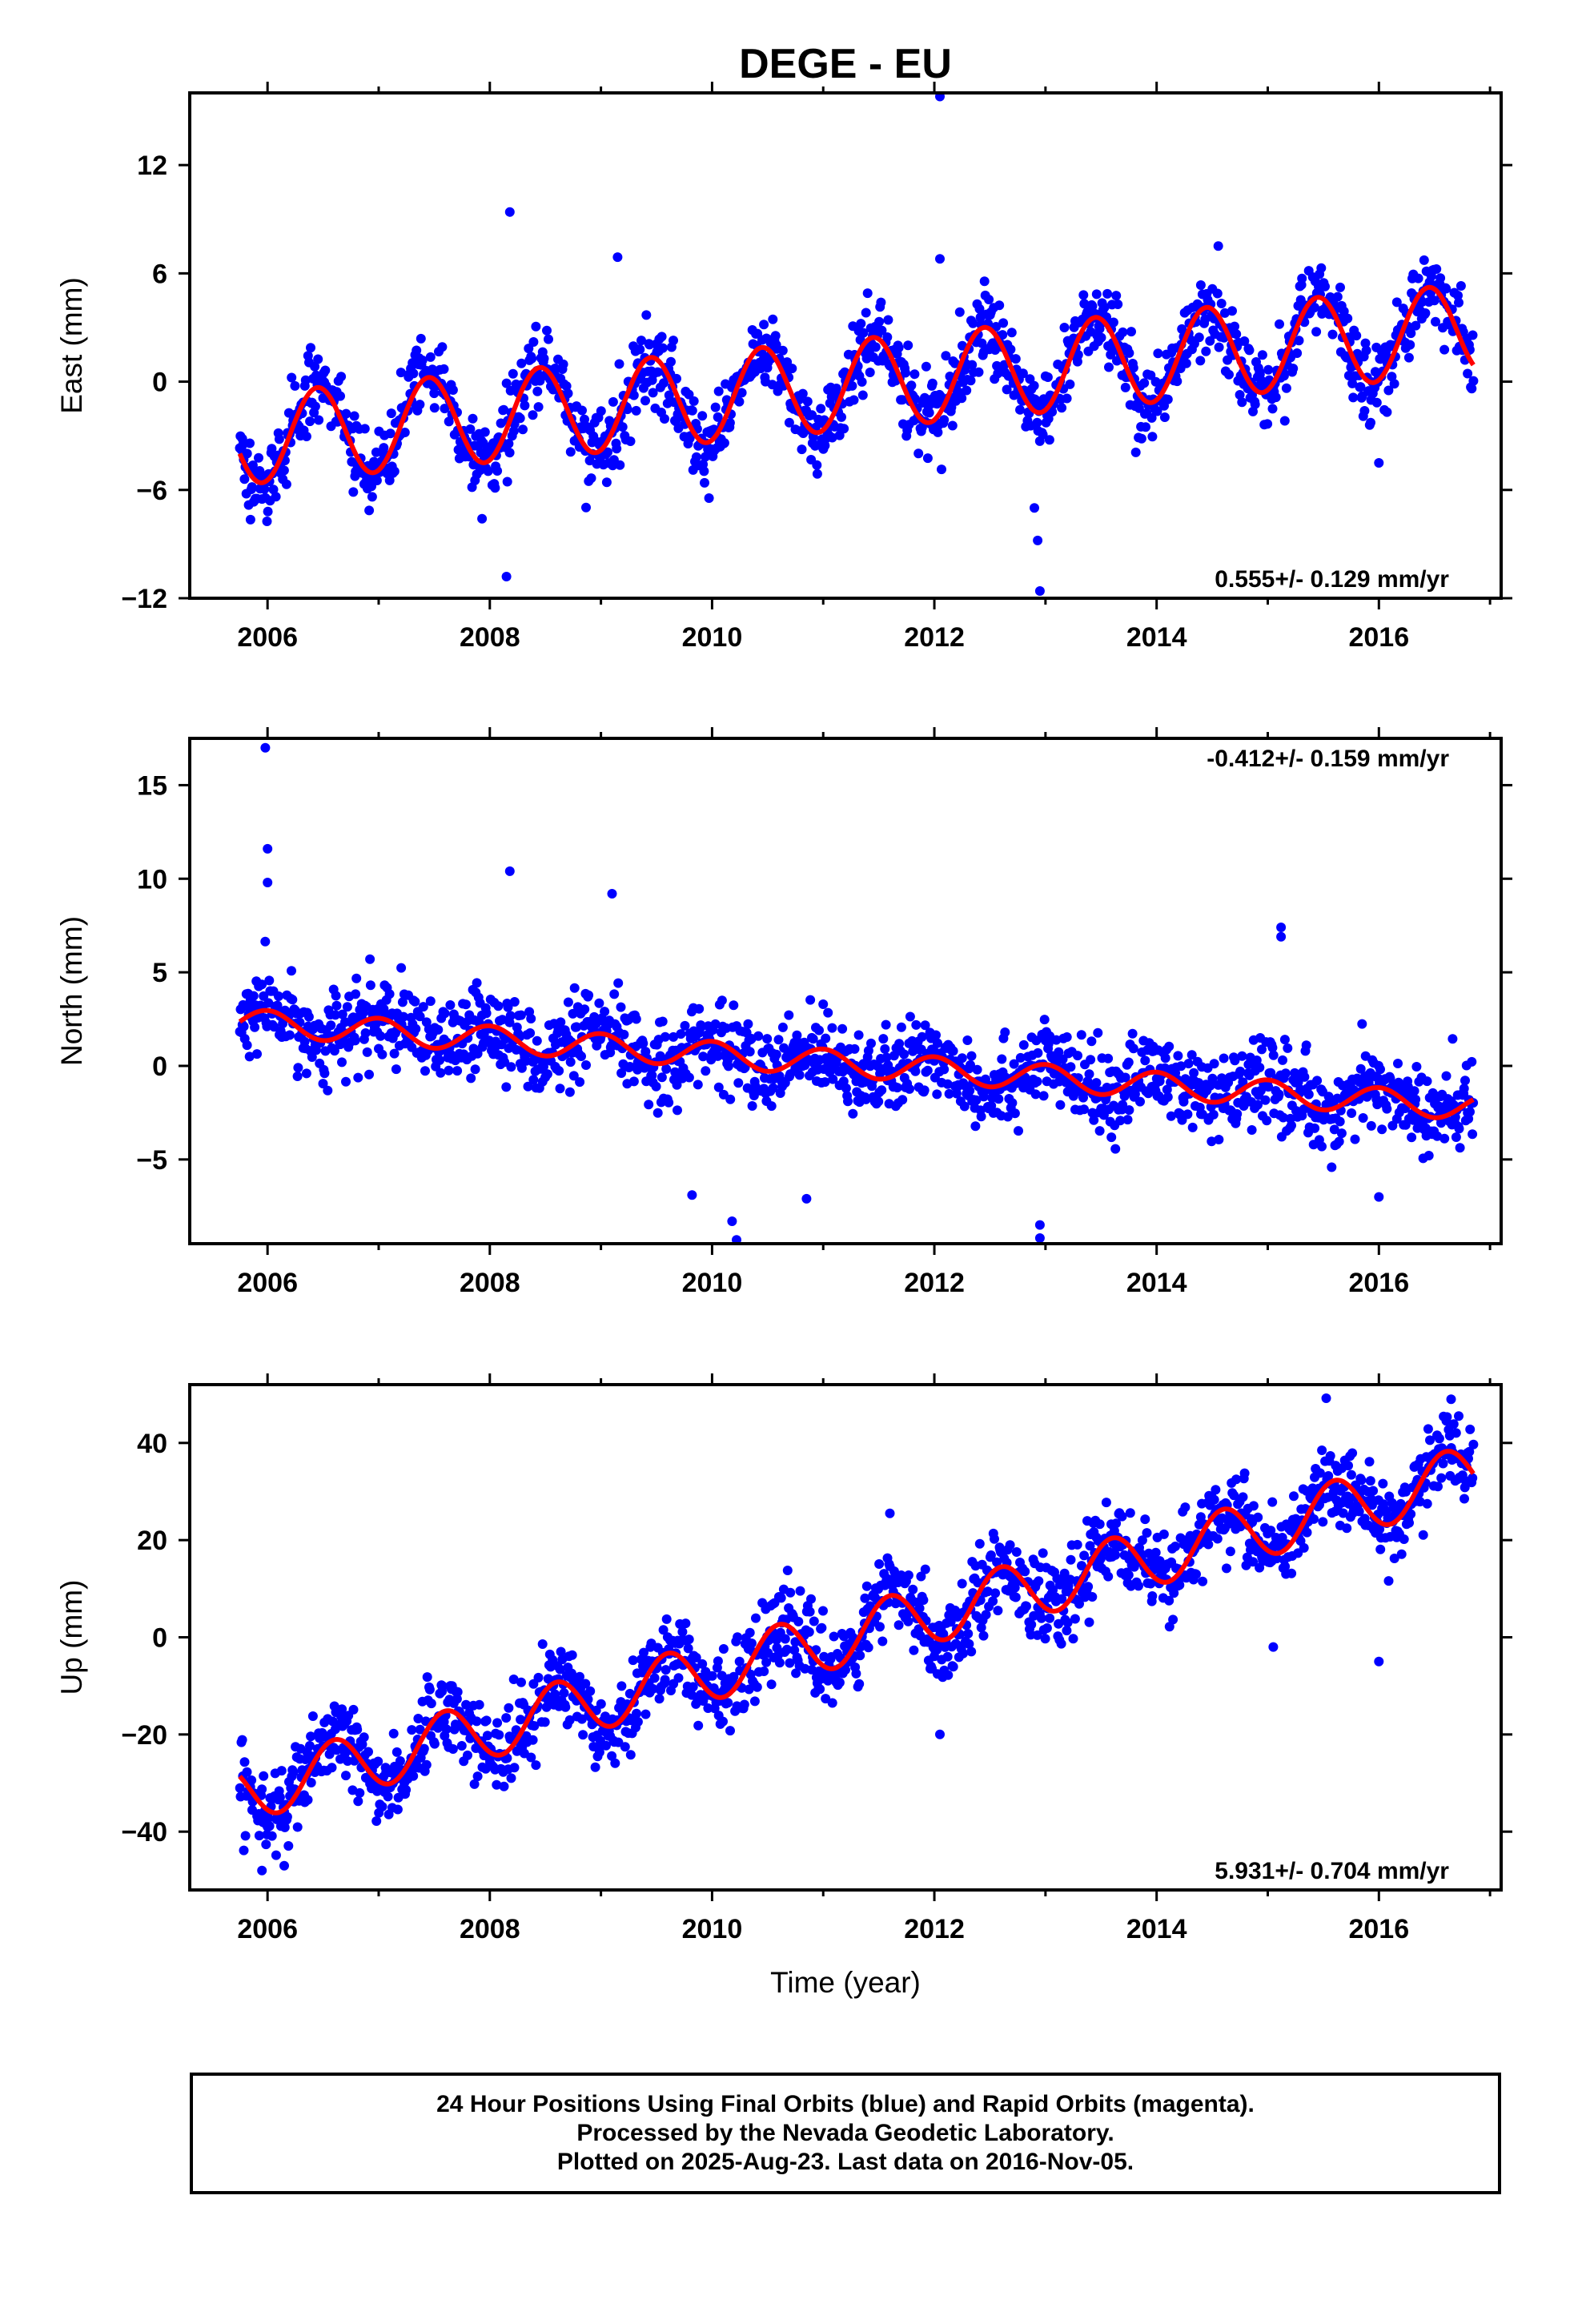  Describe the element at coordinates (1156, 1929) in the screenshot. I see `x-tick-label: 2014` at that location.